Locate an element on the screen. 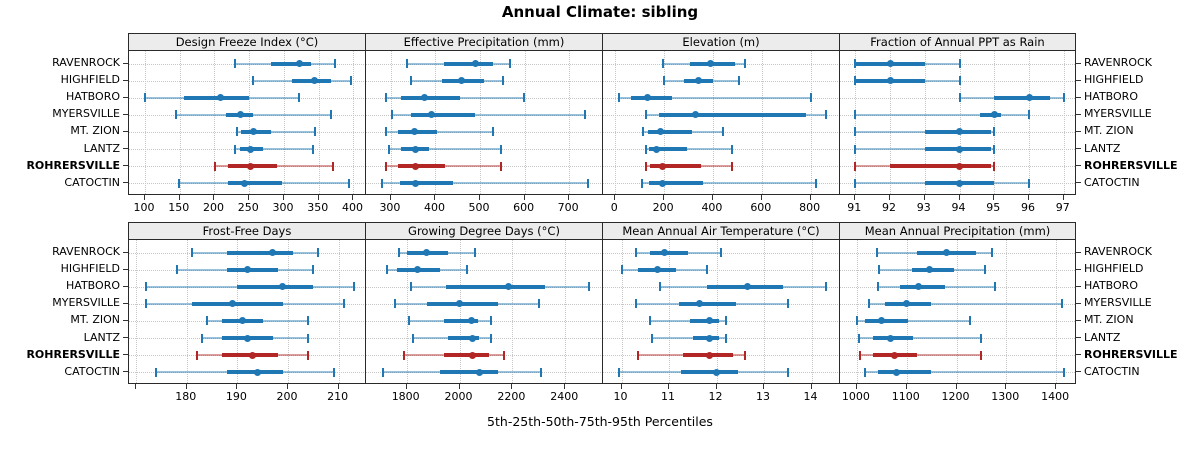  axis-tick-label: 2000 is located at coordinates (458, 396).